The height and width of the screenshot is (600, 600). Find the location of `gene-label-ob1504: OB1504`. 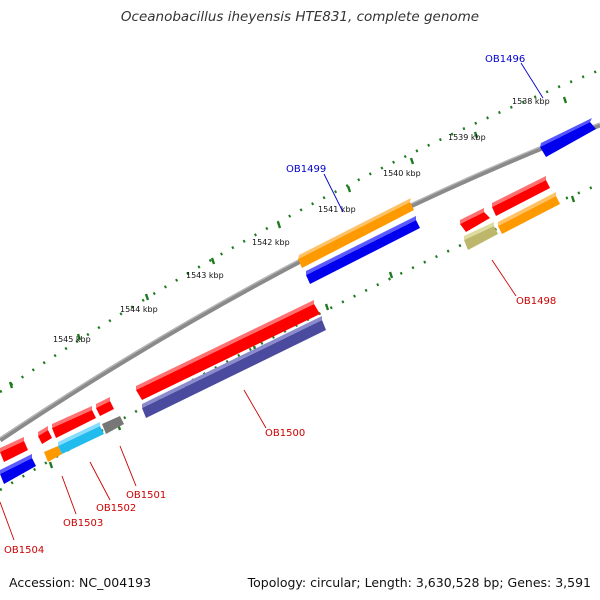

gene-label-ob1504: OB1504 is located at coordinates (24, 550).